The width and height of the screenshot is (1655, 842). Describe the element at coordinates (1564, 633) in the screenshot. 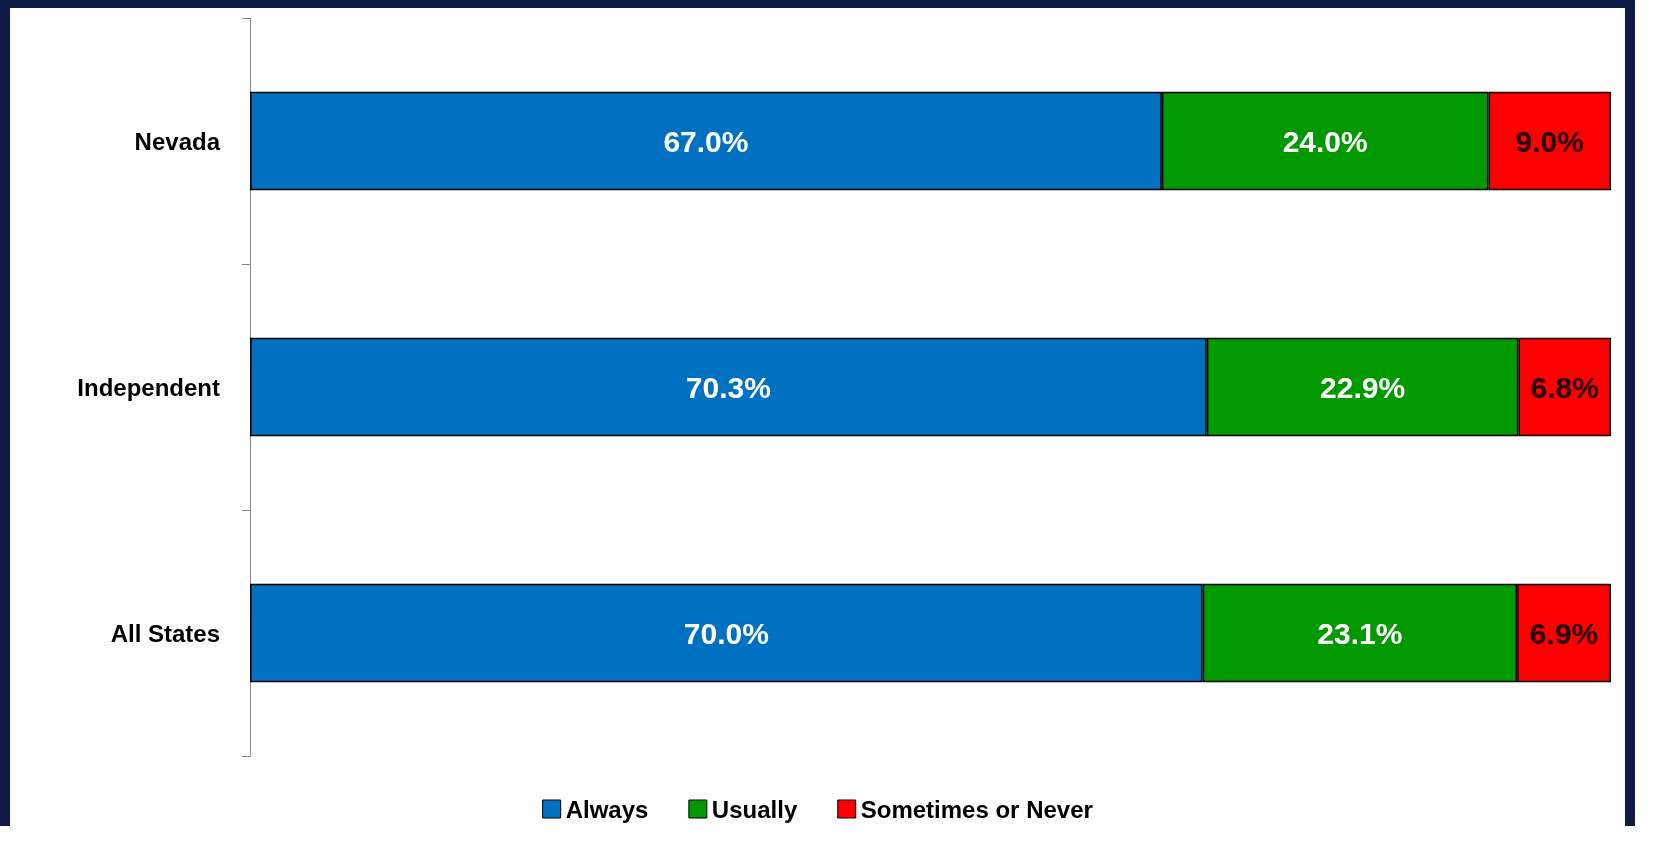

I see `data-label: 6.9%` at that location.